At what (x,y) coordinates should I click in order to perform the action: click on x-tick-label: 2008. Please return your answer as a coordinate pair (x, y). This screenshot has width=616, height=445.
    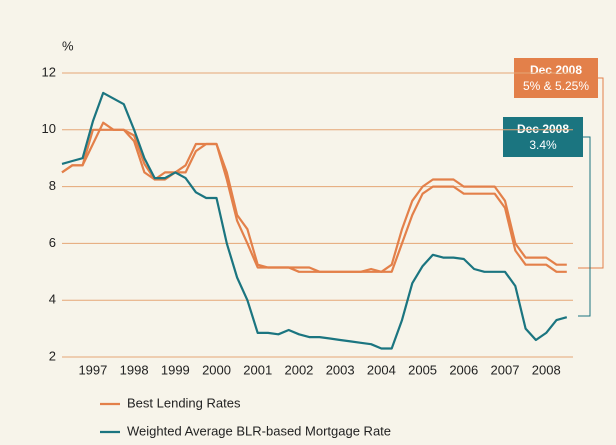
    Looking at the image, I should click on (546, 369).